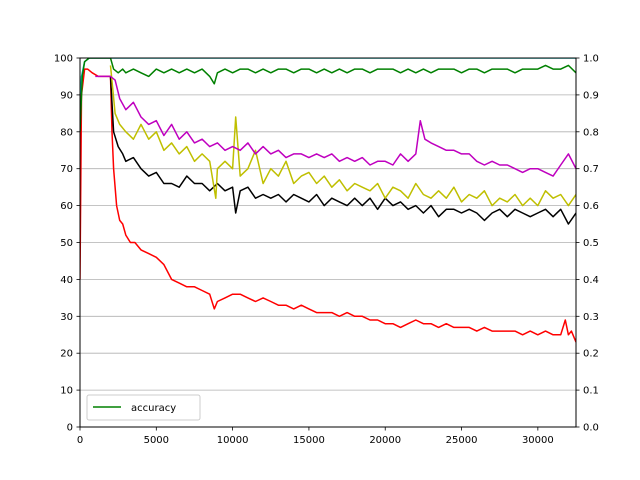 The width and height of the screenshot is (640, 480). Describe the element at coordinates (591, 243) in the screenshot. I see `y-right-tick-label: 0.5` at that location.